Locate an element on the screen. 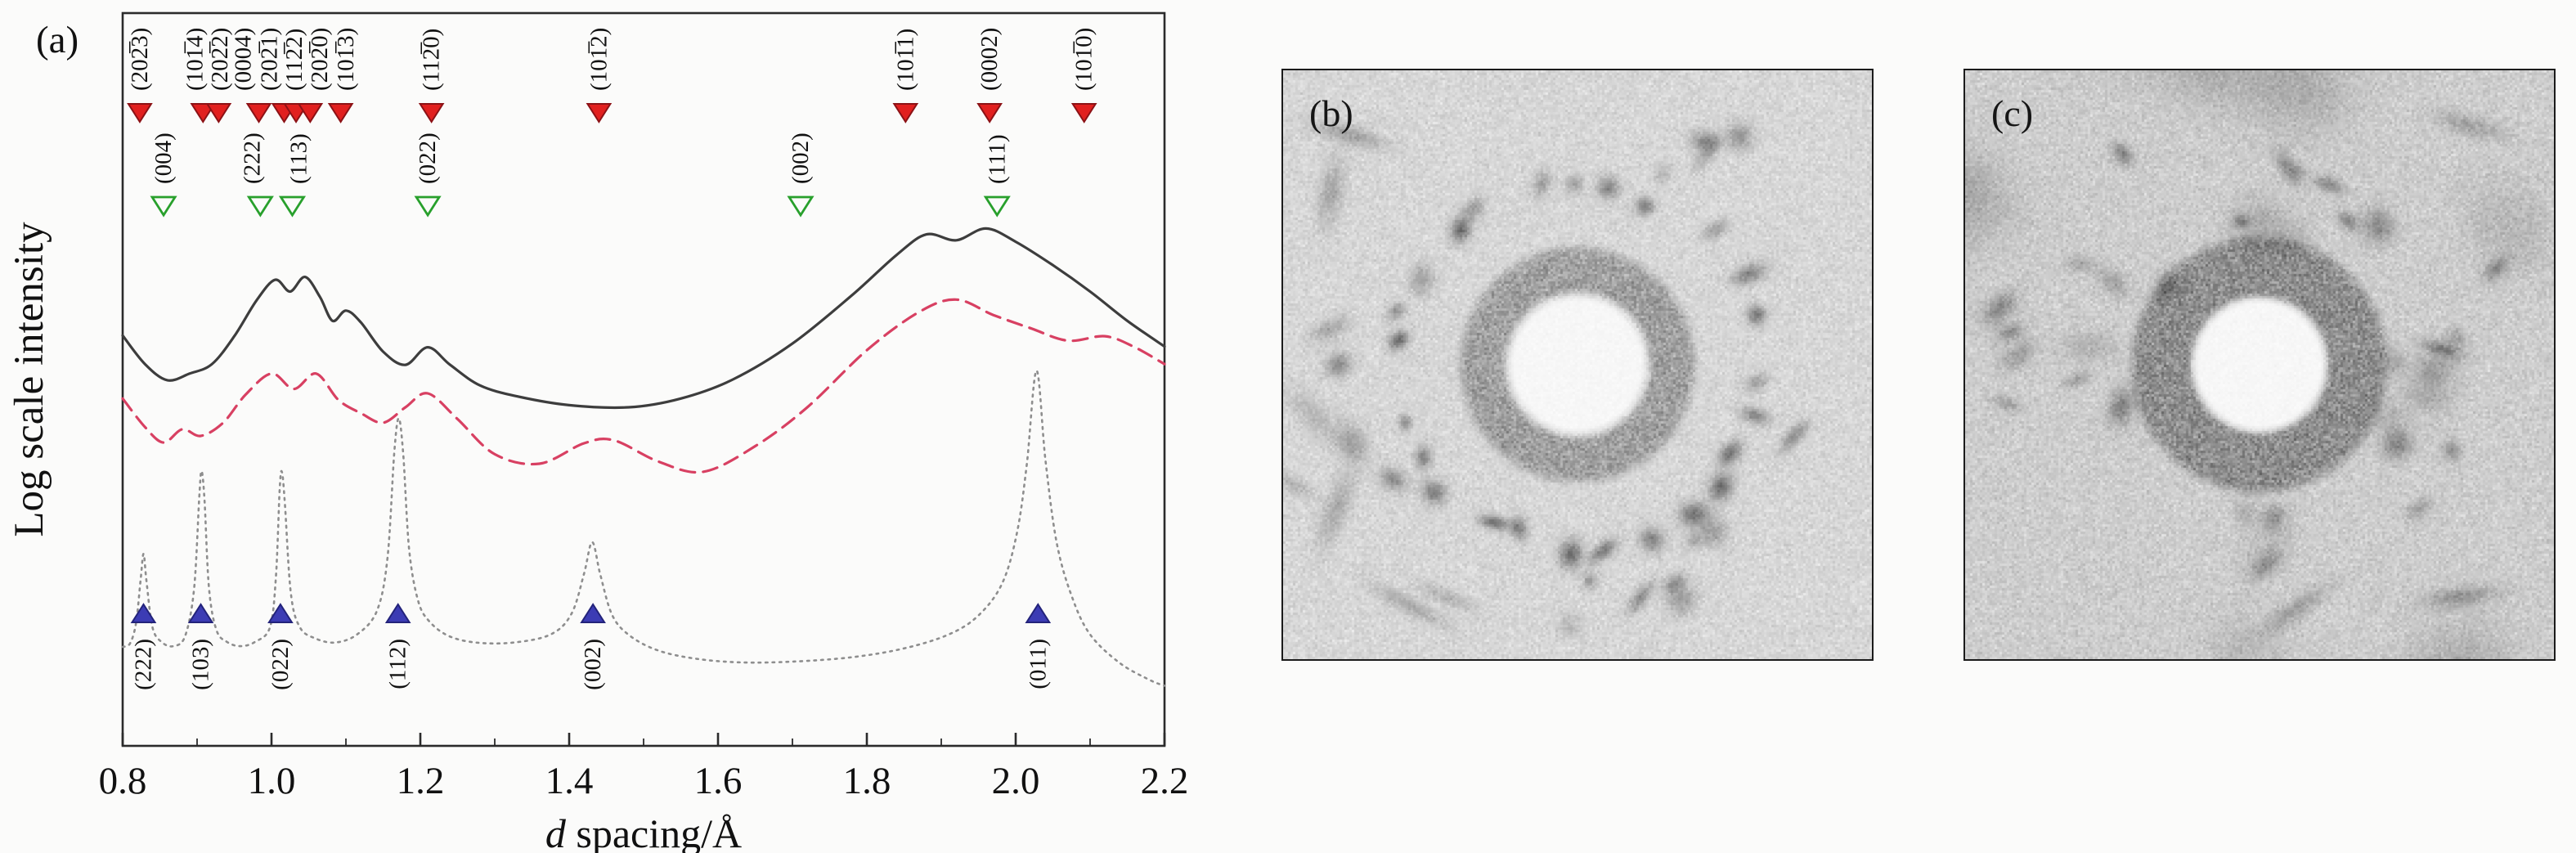 This screenshot has width=2576, height=853. x-tick-label: 2.2 is located at coordinates (1165, 781).